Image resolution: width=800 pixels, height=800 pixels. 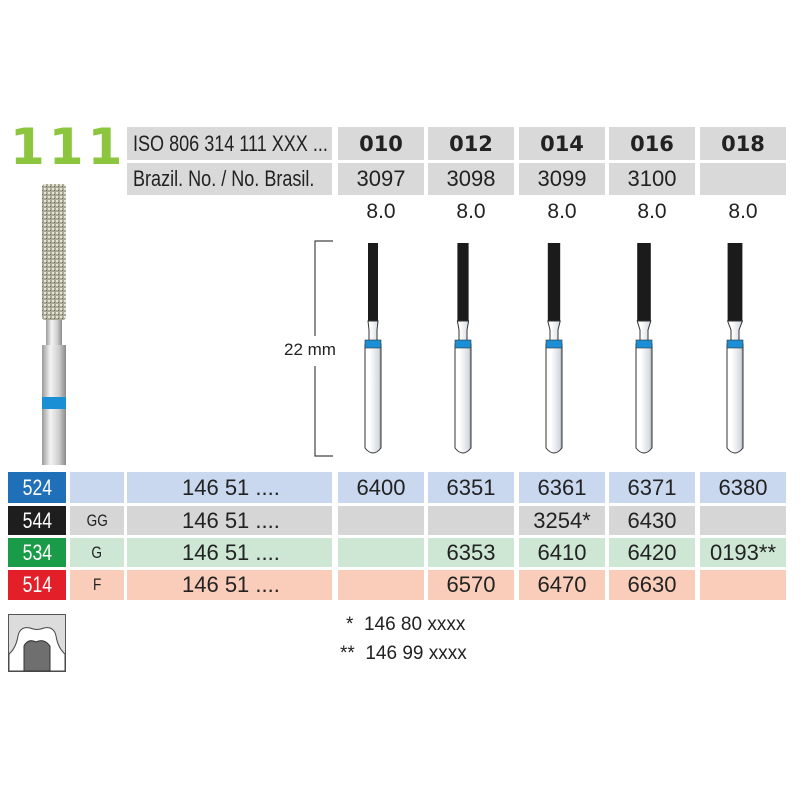 What do you see at coordinates (229, 179) in the screenshot?
I see `brazil-label: Brazil. No. / No. Brasil.` at bounding box center [229, 179].